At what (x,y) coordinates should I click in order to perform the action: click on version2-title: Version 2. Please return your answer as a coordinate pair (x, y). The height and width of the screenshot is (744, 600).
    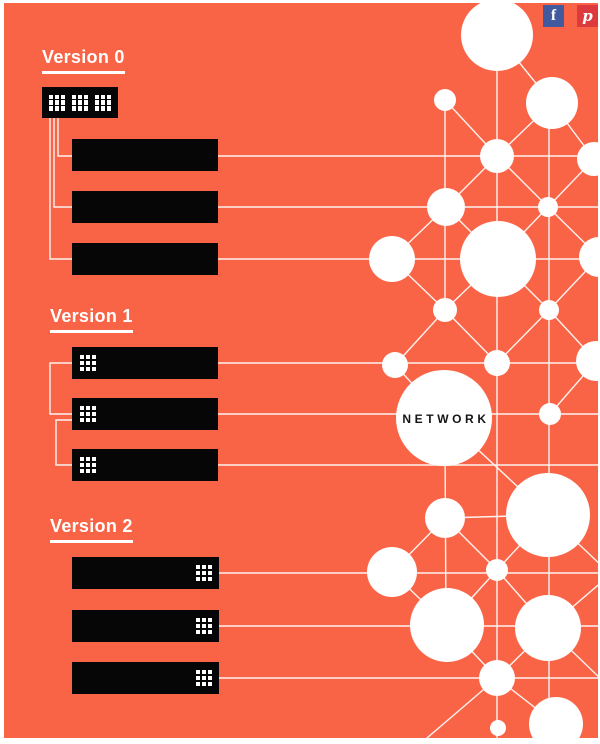
    Looking at the image, I should click on (91, 529).